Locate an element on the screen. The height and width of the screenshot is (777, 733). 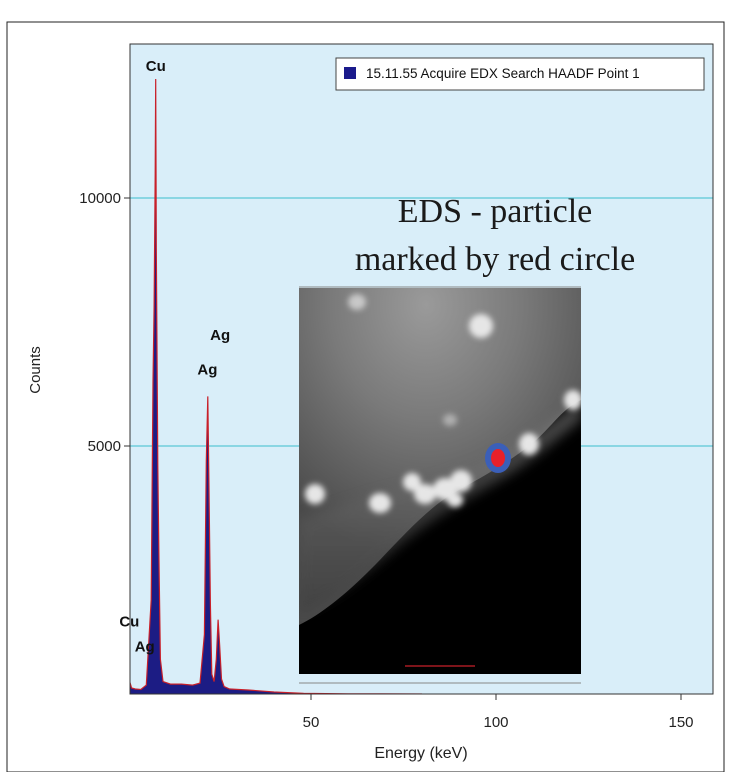
legend-swatch is located at coordinates (350, 73).